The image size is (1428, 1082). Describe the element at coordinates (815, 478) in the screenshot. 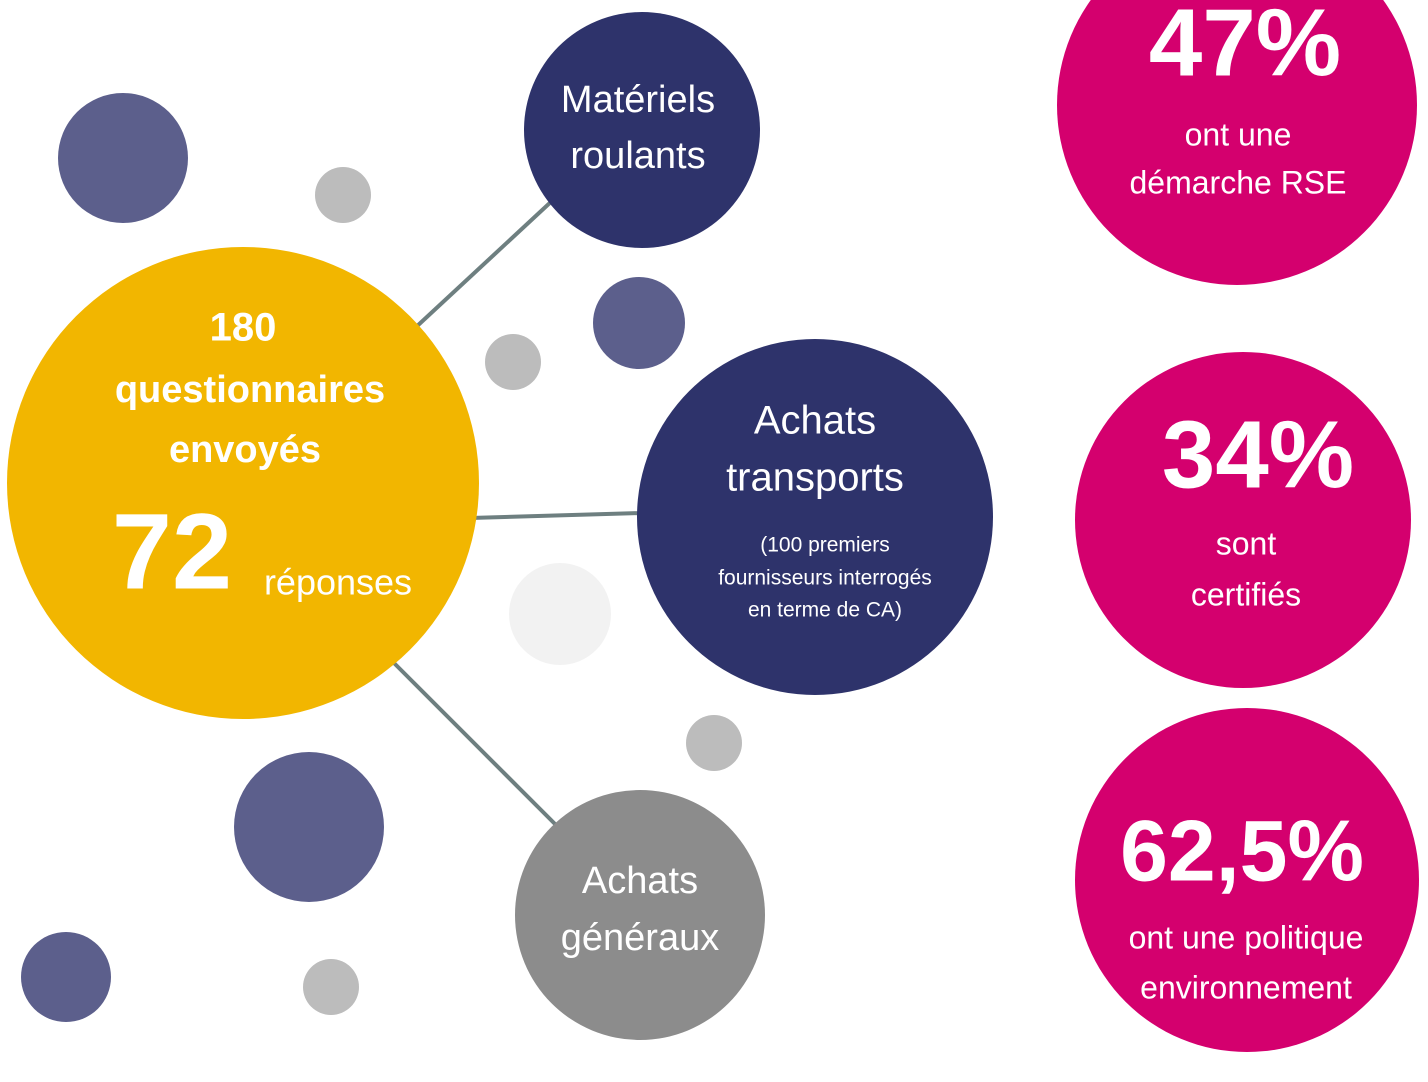

I see `branch-line: transports` at that location.